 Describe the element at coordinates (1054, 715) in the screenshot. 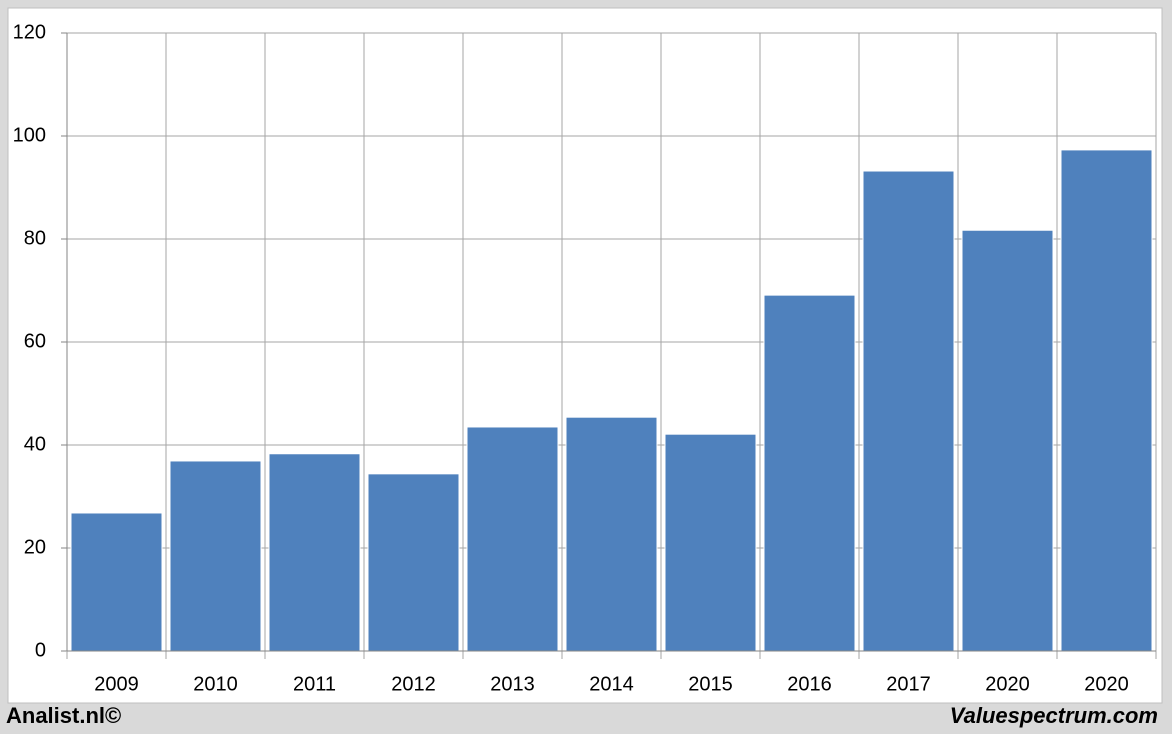

I see `footer-right: Valuespectrum.com` at that location.